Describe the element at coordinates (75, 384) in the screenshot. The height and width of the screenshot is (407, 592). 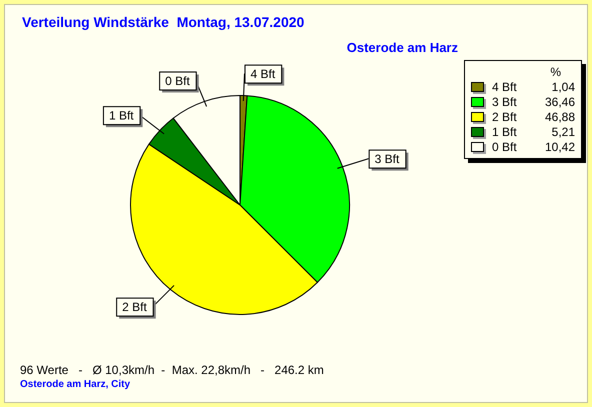
I see `text: Osterode am Harz, City` at that location.